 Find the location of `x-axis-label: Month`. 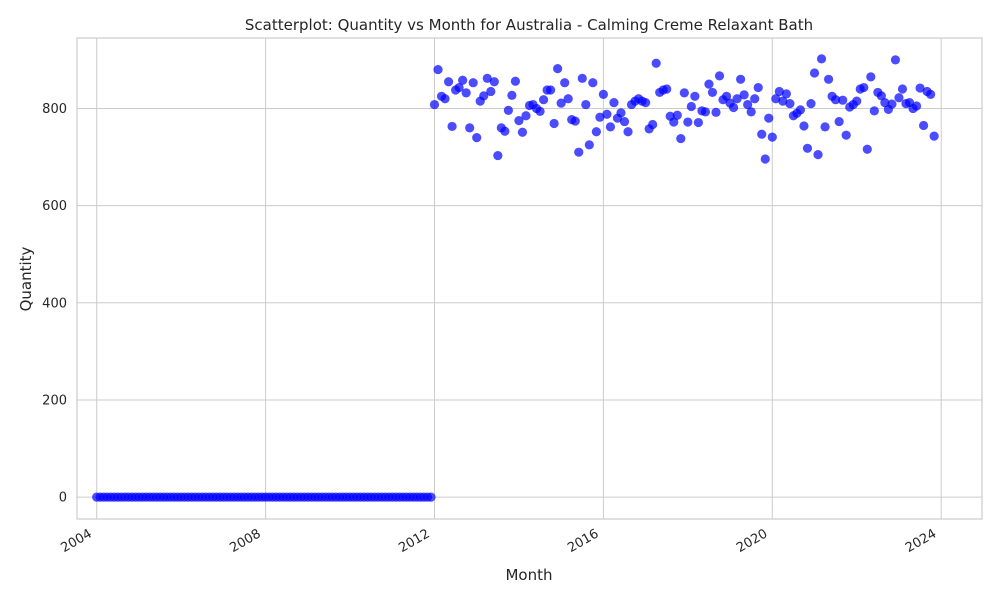

x-axis-label: Month is located at coordinates (528, 575).